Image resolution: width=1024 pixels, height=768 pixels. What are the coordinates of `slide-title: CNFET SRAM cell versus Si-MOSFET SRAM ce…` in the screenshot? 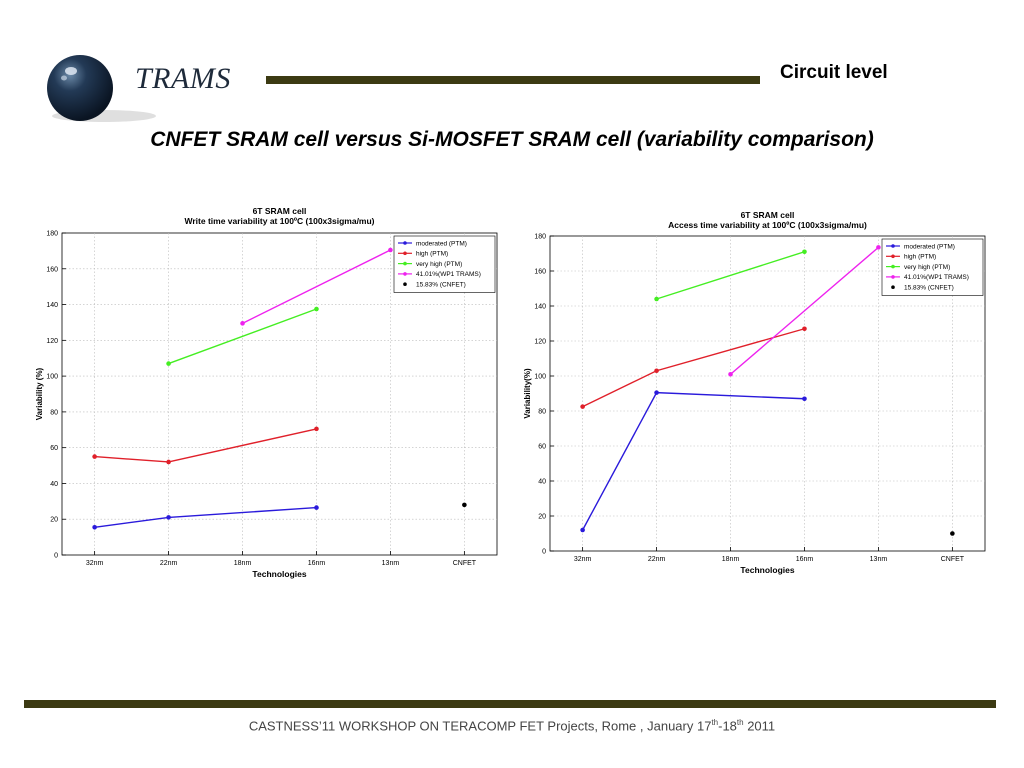 It's located at (512, 139).